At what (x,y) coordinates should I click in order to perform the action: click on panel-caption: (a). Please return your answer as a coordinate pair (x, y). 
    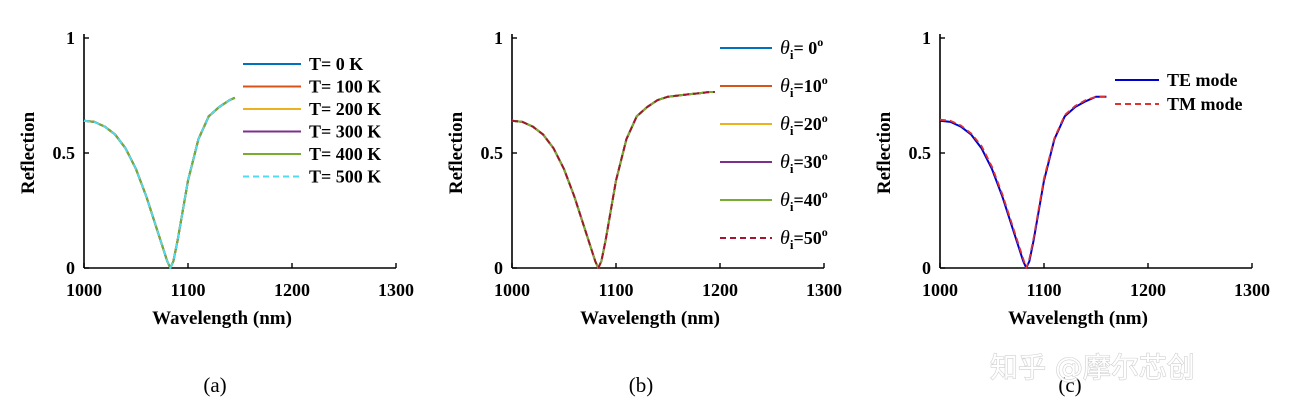
    Looking at the image, I should click on (214, 385).